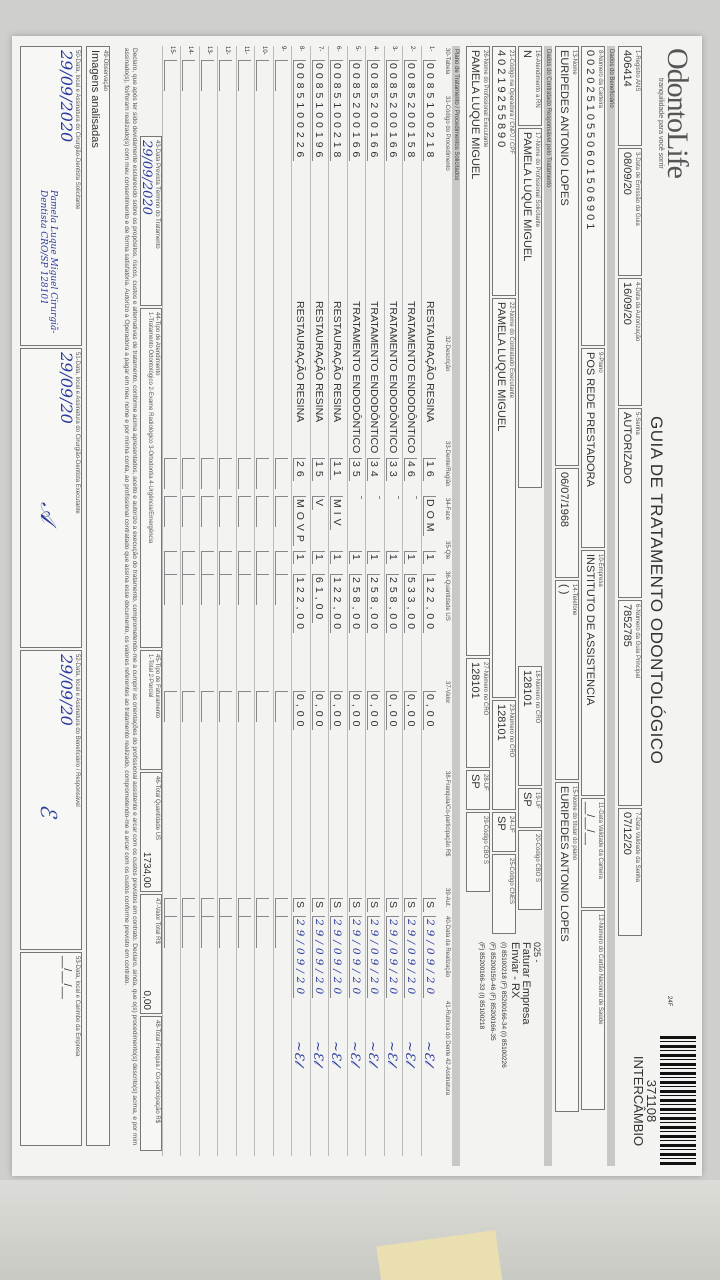 This screenshot has width=720, height=1280. I want to click on field-label: 5-Senha, so click(637, 423).